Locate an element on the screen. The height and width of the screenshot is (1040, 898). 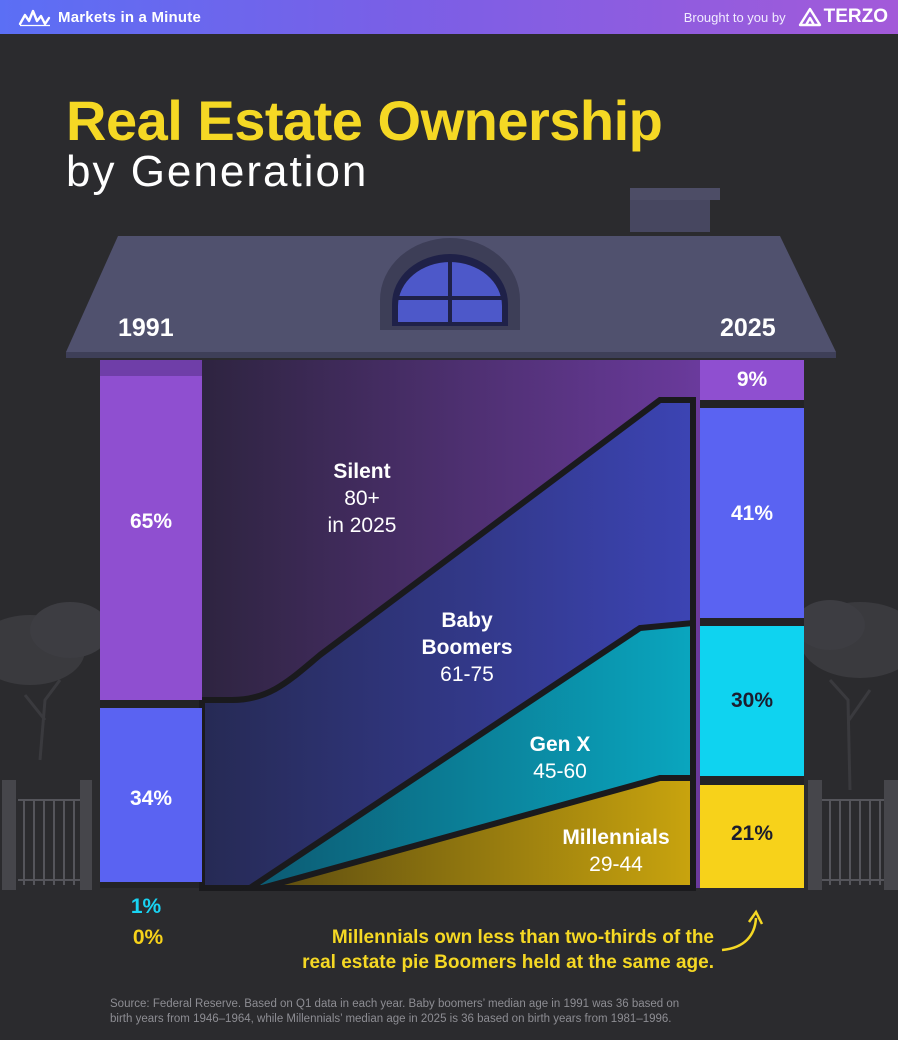
page-subtitle: by Generation is located at coordinates (217, 171).